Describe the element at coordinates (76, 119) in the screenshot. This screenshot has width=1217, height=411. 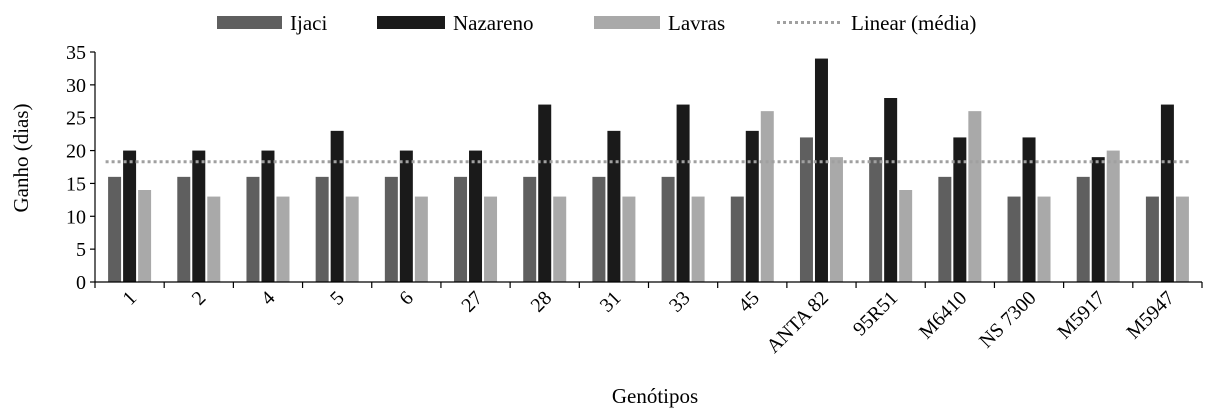
I see `y-tick-label: 25` at that location.